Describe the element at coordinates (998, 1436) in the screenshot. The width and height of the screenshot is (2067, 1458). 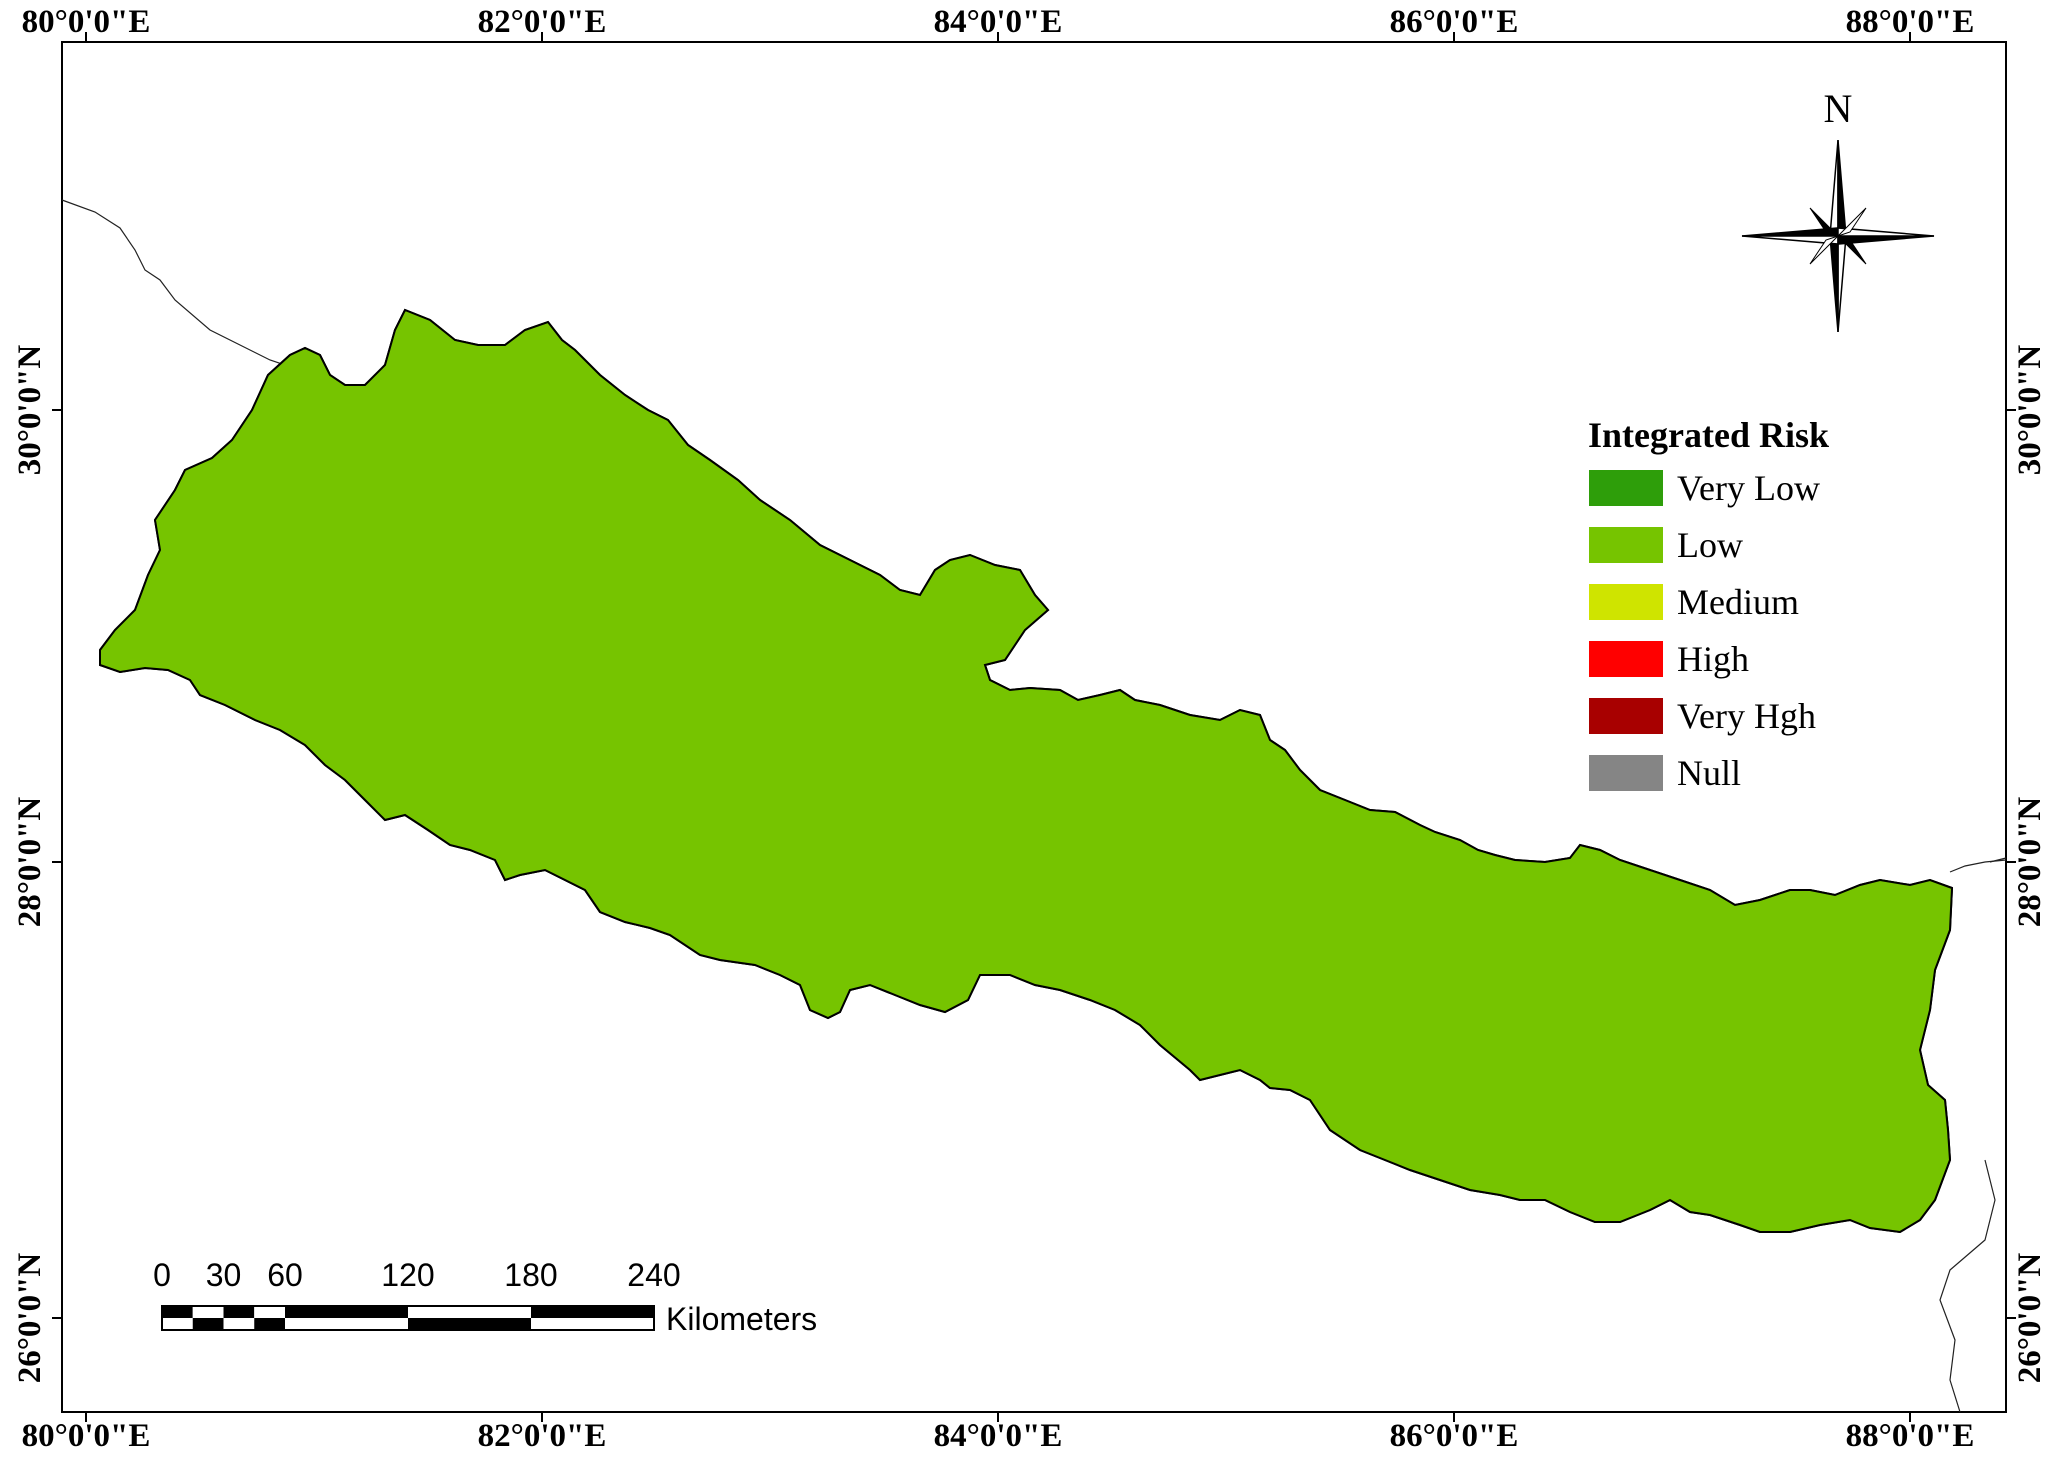
I see `lon-label-bottom-84: 84°0'0"E` at that location.